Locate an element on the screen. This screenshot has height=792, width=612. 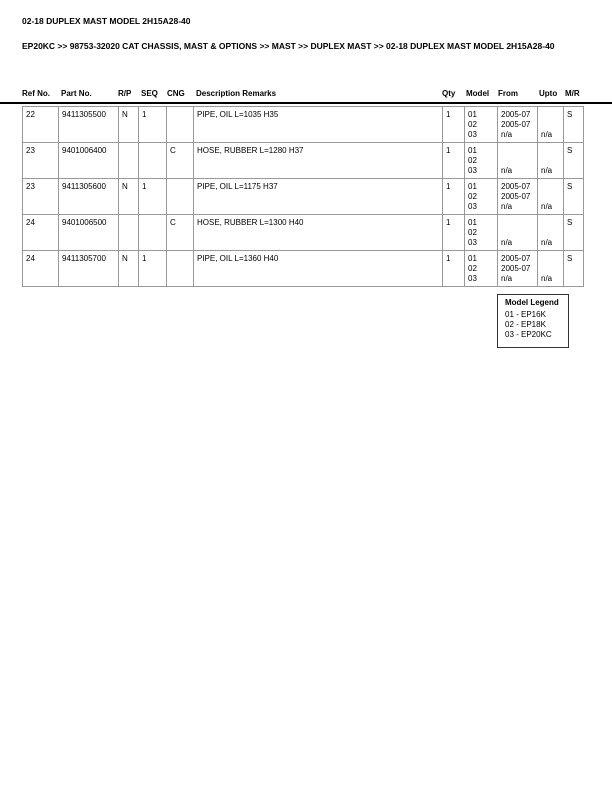
legend-item: 03 - EP20KC is located at coordinates (528, 334).